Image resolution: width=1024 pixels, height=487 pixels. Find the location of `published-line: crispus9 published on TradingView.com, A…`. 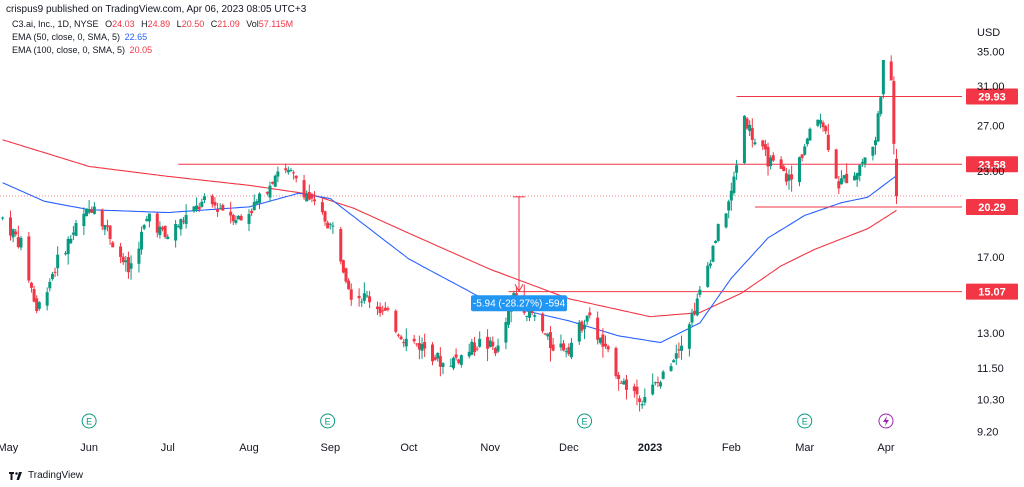

published-line: crispus9 published on TradingView.com, A… is located at coordinates (156, 9).